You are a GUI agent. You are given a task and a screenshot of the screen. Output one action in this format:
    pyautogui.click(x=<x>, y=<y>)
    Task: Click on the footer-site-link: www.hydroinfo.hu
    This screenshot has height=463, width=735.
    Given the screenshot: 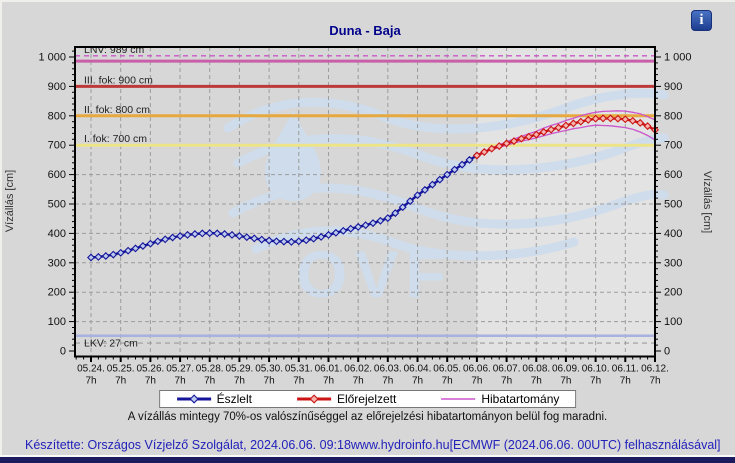 What is the action you would take?
    pyautogui.click(x=400, y=445)
    